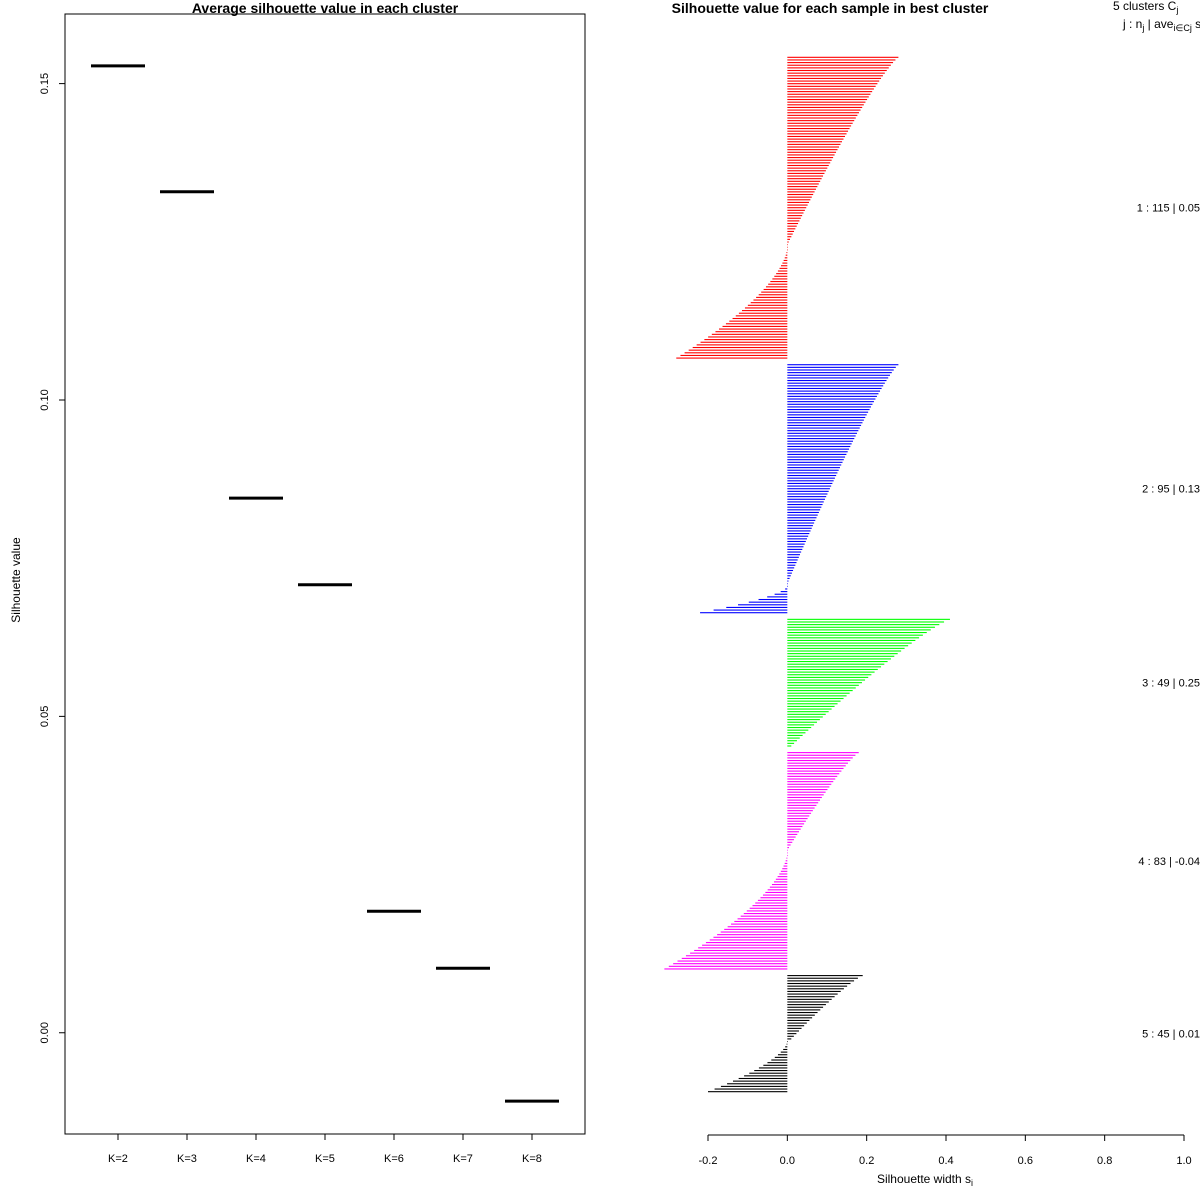 This screenshot has height=1200, width=1200. Describe the element at coordinates (45, 716) in the screenshot. I see `y-tick-label: 0.05` at that location.